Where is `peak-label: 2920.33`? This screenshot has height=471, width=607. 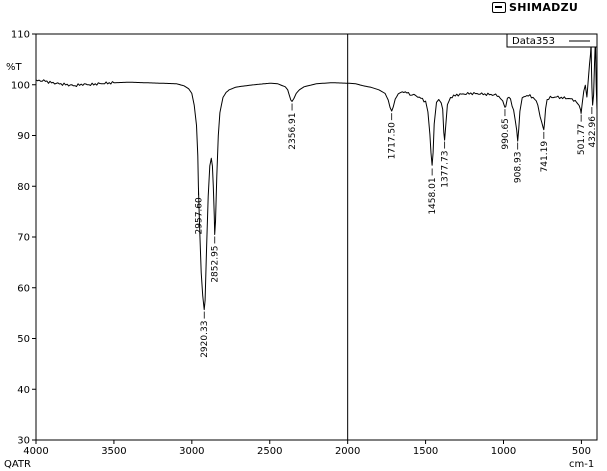 peak-label: 2920.33 is located at coordinates (205, 339).